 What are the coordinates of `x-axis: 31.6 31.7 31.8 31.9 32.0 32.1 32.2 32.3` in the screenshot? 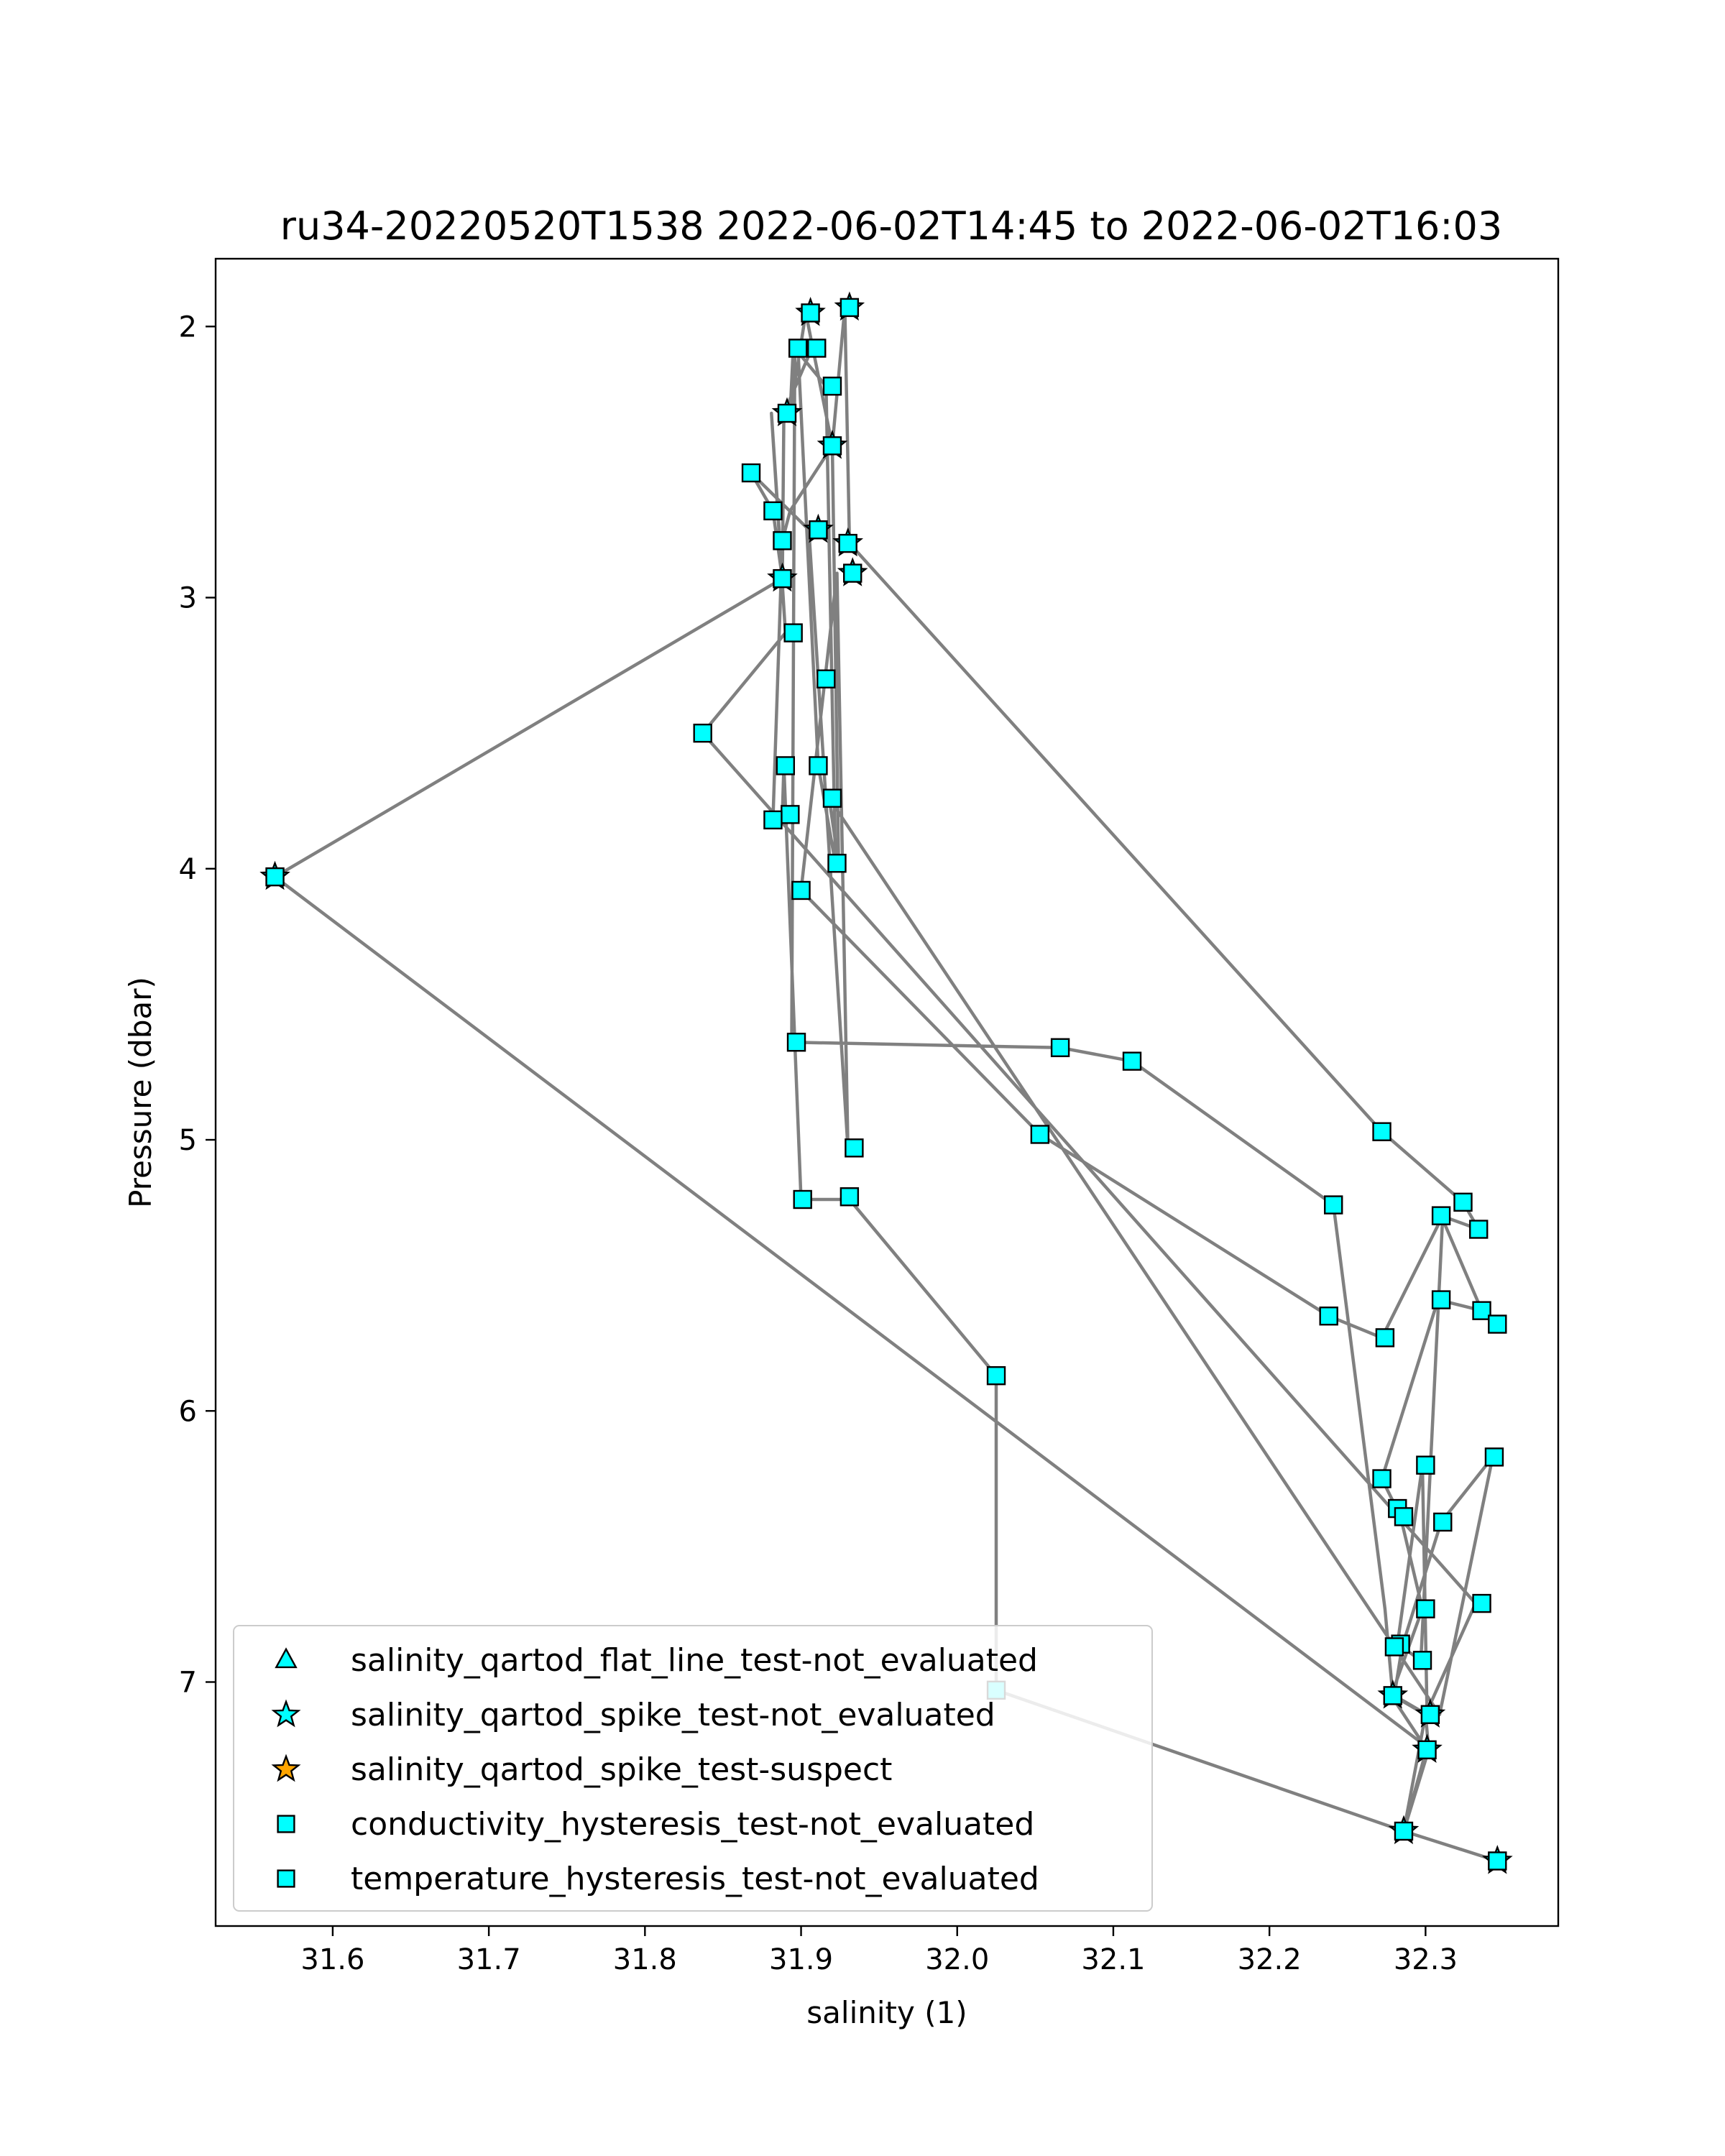 It's located at (879, 1951).